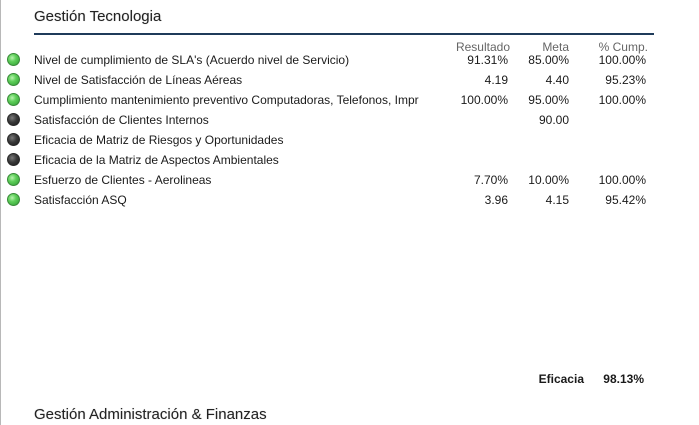  I want to click on column-header-meta: Meta, so click(555, 47).